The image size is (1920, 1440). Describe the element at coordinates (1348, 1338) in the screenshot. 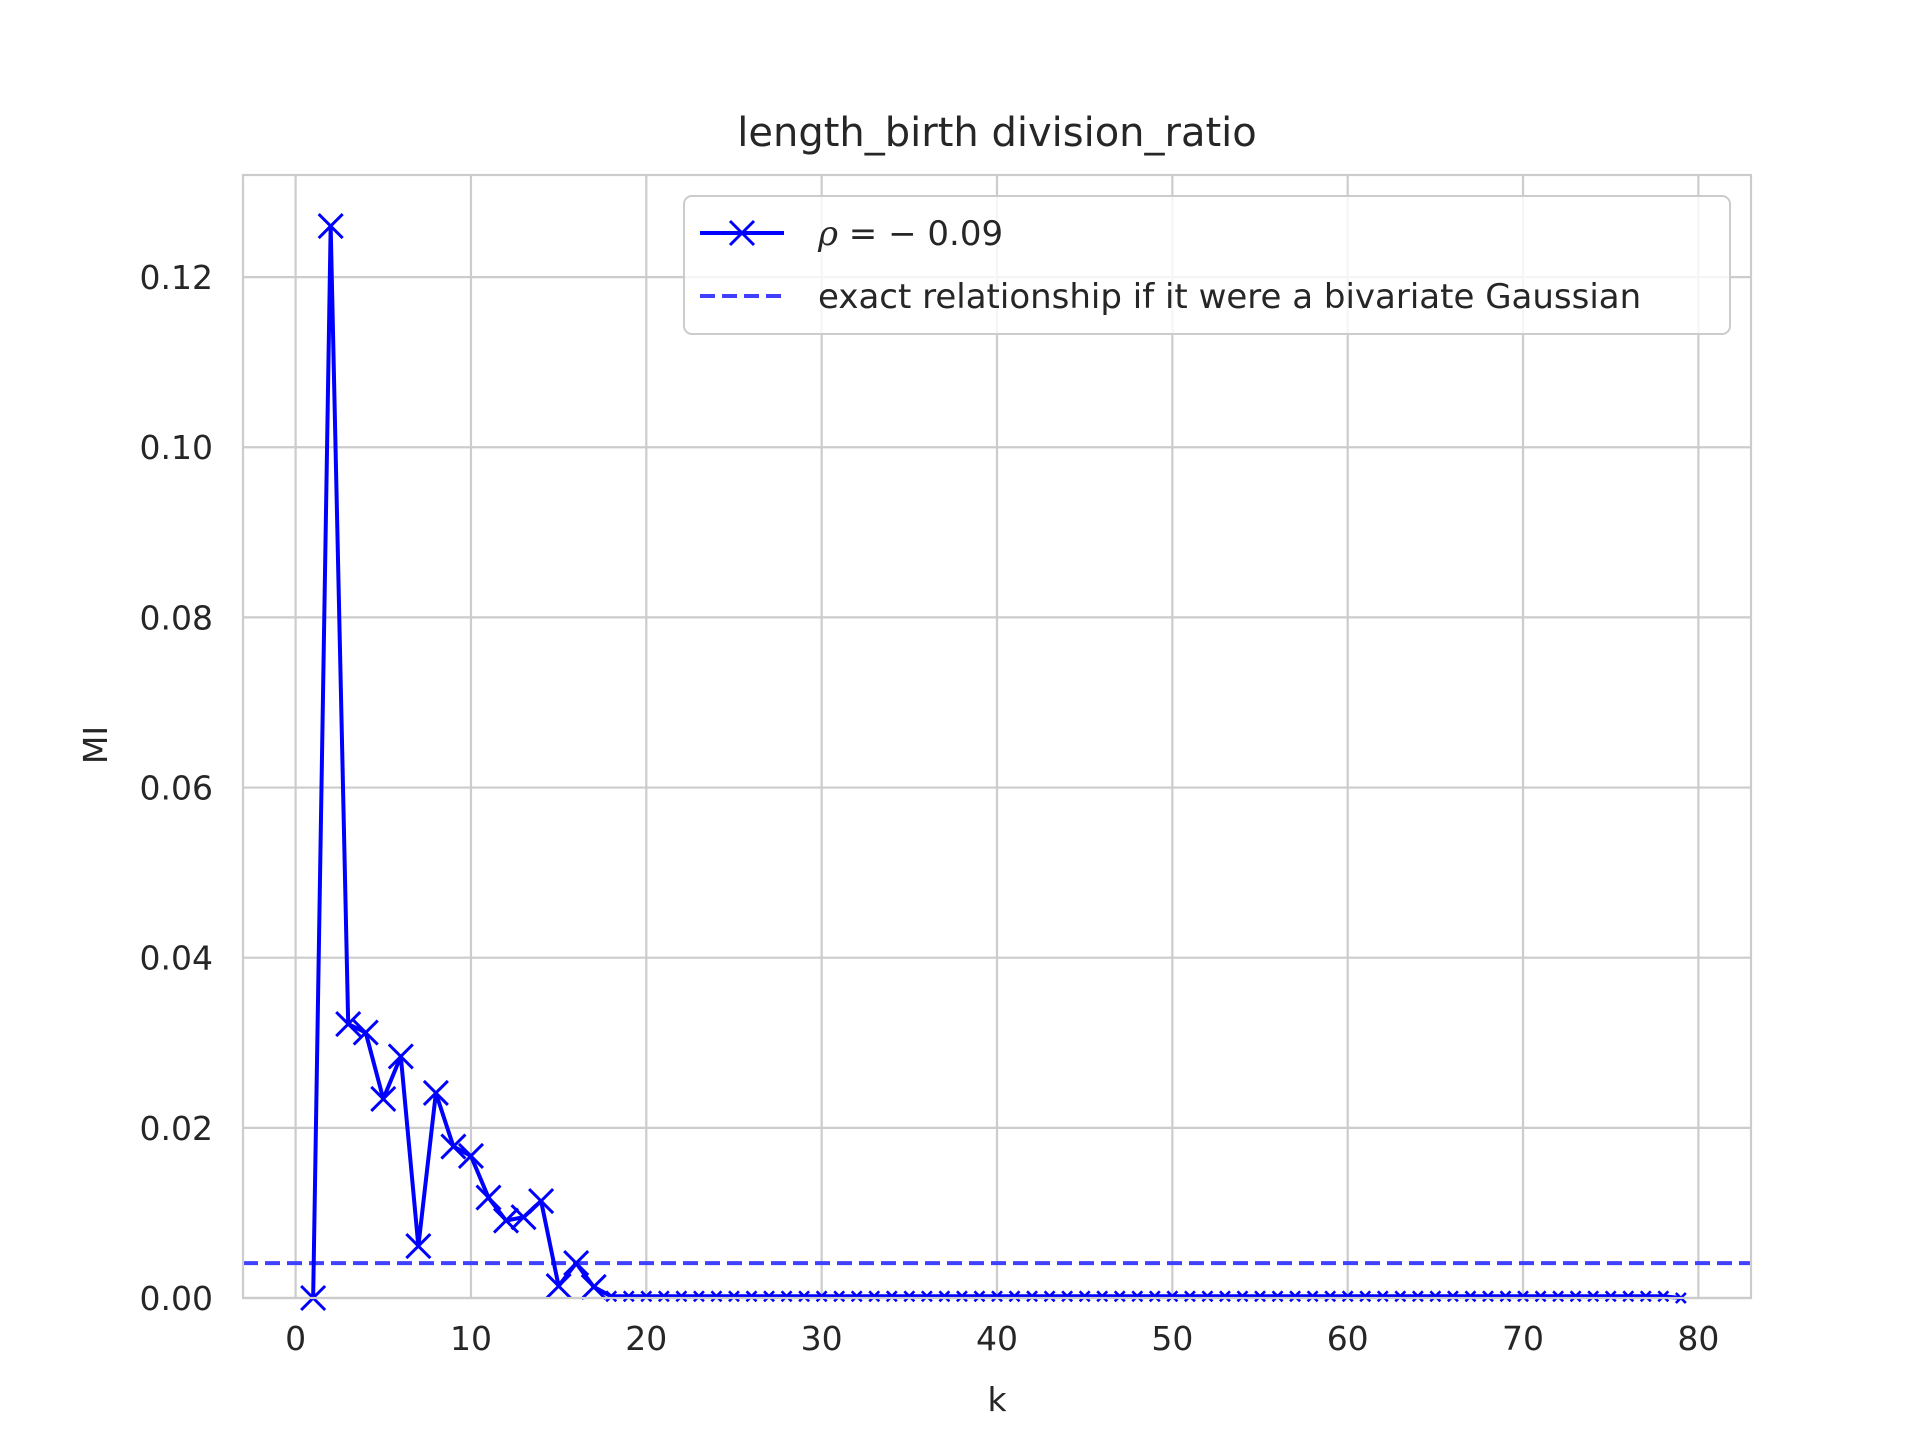

I see `x-tick-label: 60` at that location.